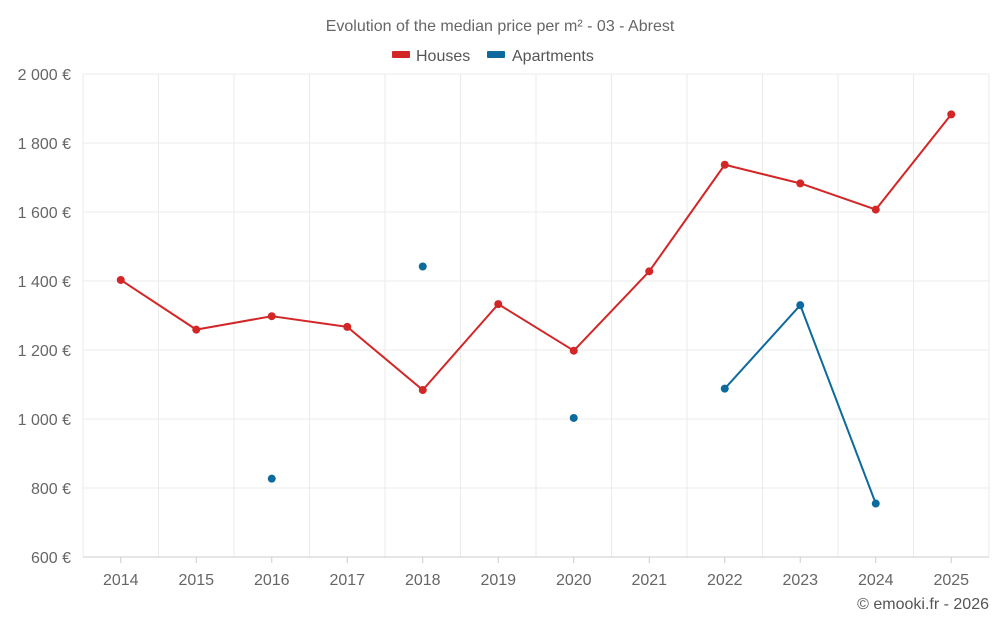  Describe the element at coordinates (272, 580) in the screenshot. I see `x-tick-label: 2016` at that location.